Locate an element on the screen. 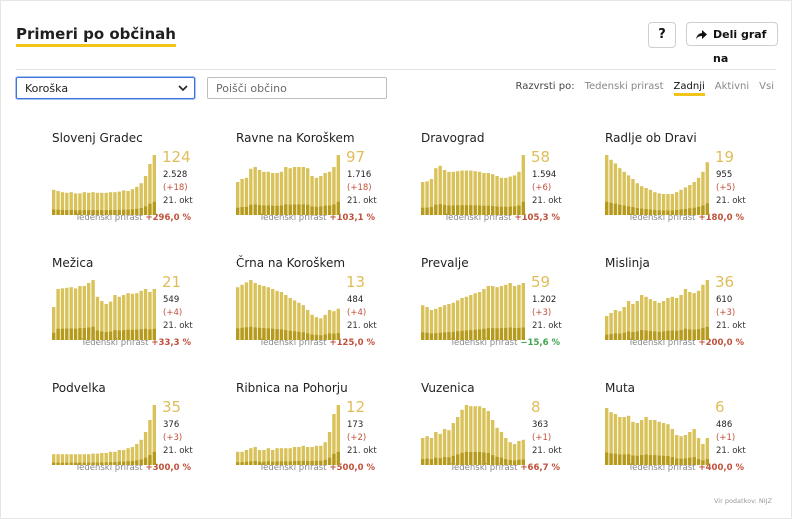 Image resolution: width=792 pixels, height=519 pixels. daily-change: (+5) is located at coordinates (726, 188).